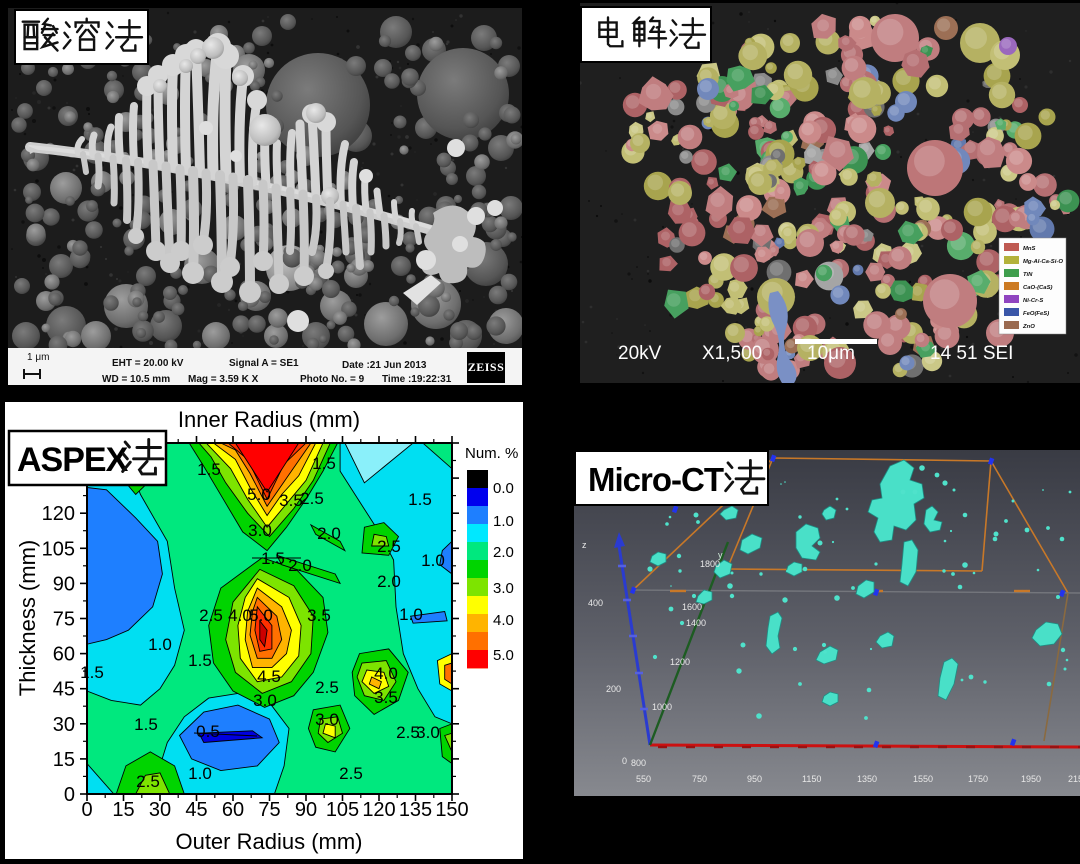  I want to click on svg-text: 750, so click(699, 779).